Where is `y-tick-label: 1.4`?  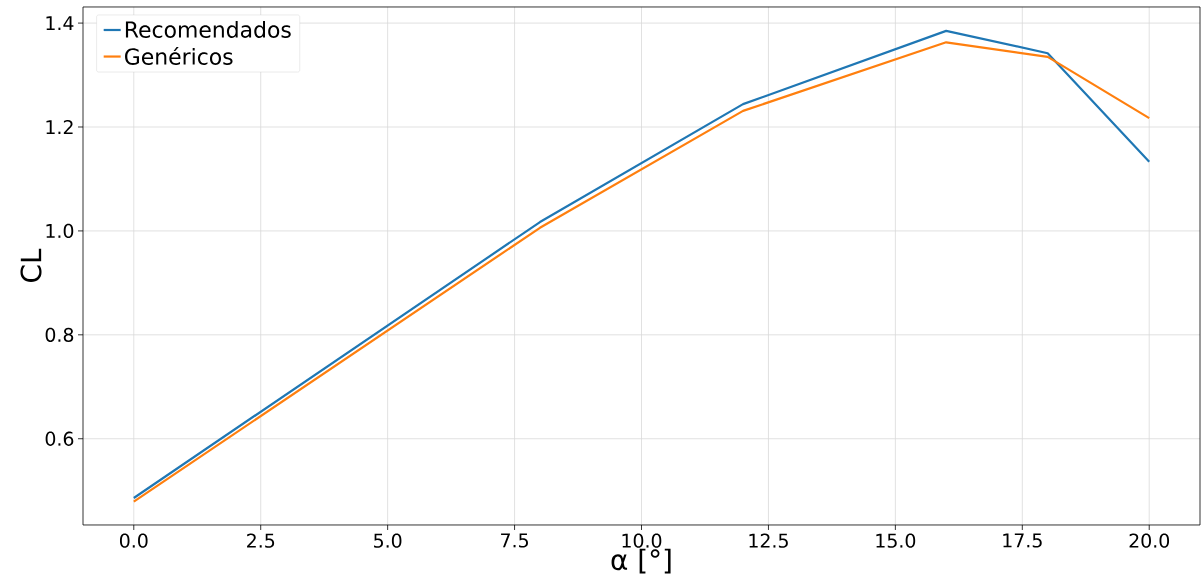
y-tick-label: 1.4 is located at coordinates (60, 23).